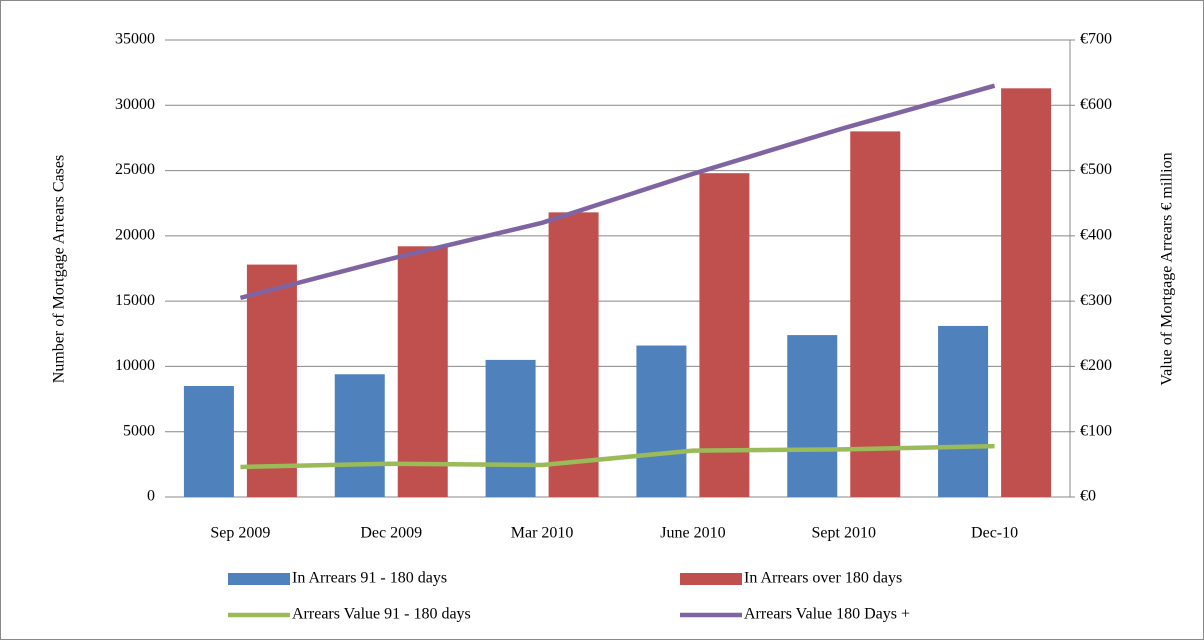 This screenshot has width=1204, height=640. What do you see at coordinates (617, 456) in the screenshot?
I see `line-series` at bounding box center [617, 456].